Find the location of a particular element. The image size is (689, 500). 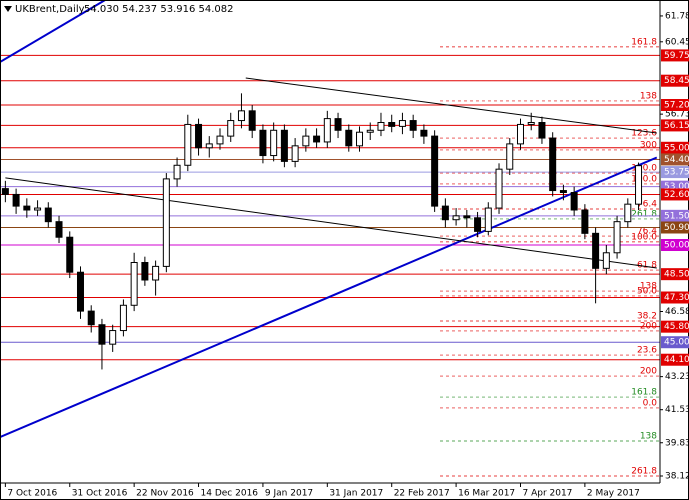

y-tick-label: 46.58 is located at coordinates (677, 312).